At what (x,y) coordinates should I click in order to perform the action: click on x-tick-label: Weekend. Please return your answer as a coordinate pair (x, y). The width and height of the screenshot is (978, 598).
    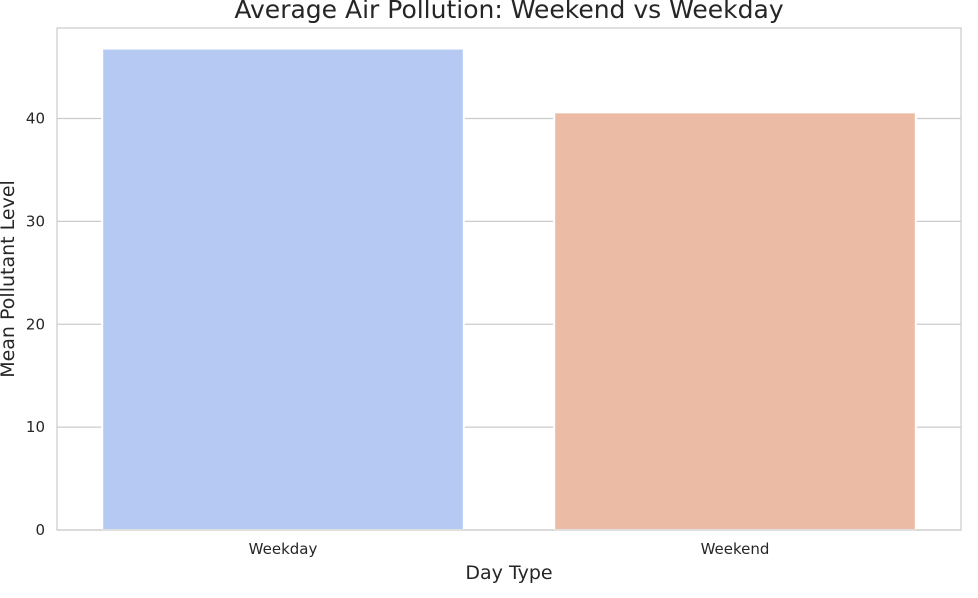
    Looking at the image, I should click on (735, 549).